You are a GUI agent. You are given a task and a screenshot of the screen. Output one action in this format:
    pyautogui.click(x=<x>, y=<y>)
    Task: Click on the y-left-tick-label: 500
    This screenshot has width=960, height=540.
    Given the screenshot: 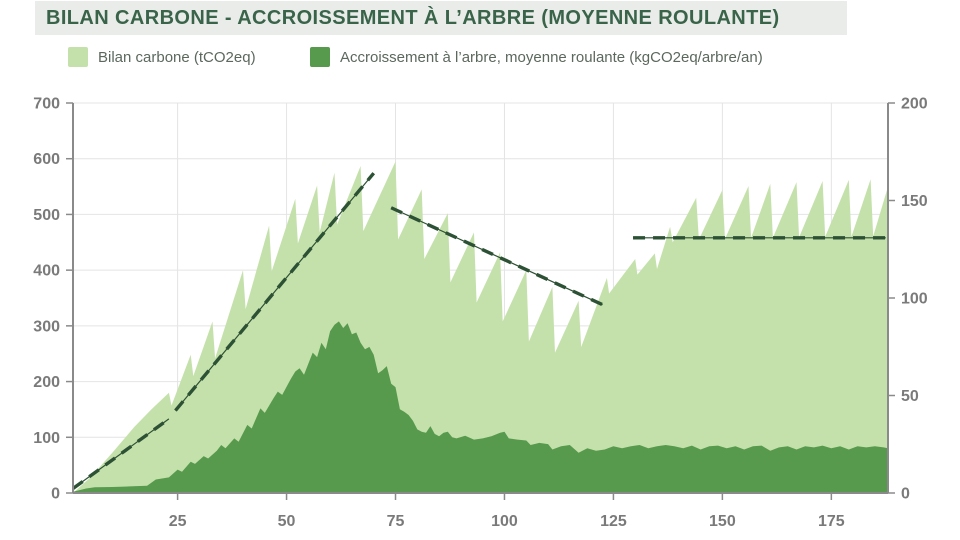 What is the action you would take?
    pyautogui.click(x=46, y=215)
    